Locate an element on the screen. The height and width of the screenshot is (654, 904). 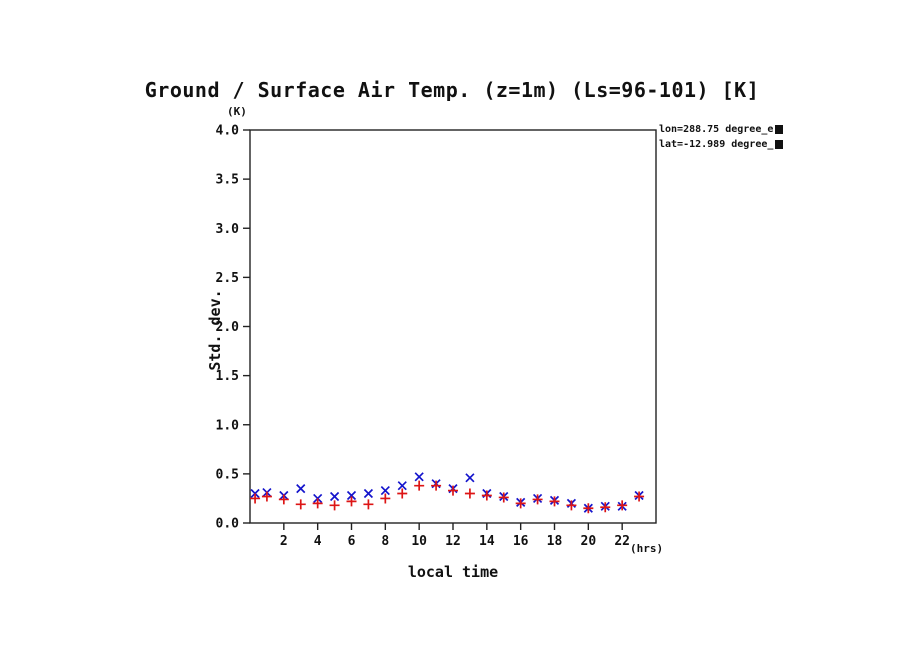
x-tick-label: 18 is located at coordinates (555, 541).